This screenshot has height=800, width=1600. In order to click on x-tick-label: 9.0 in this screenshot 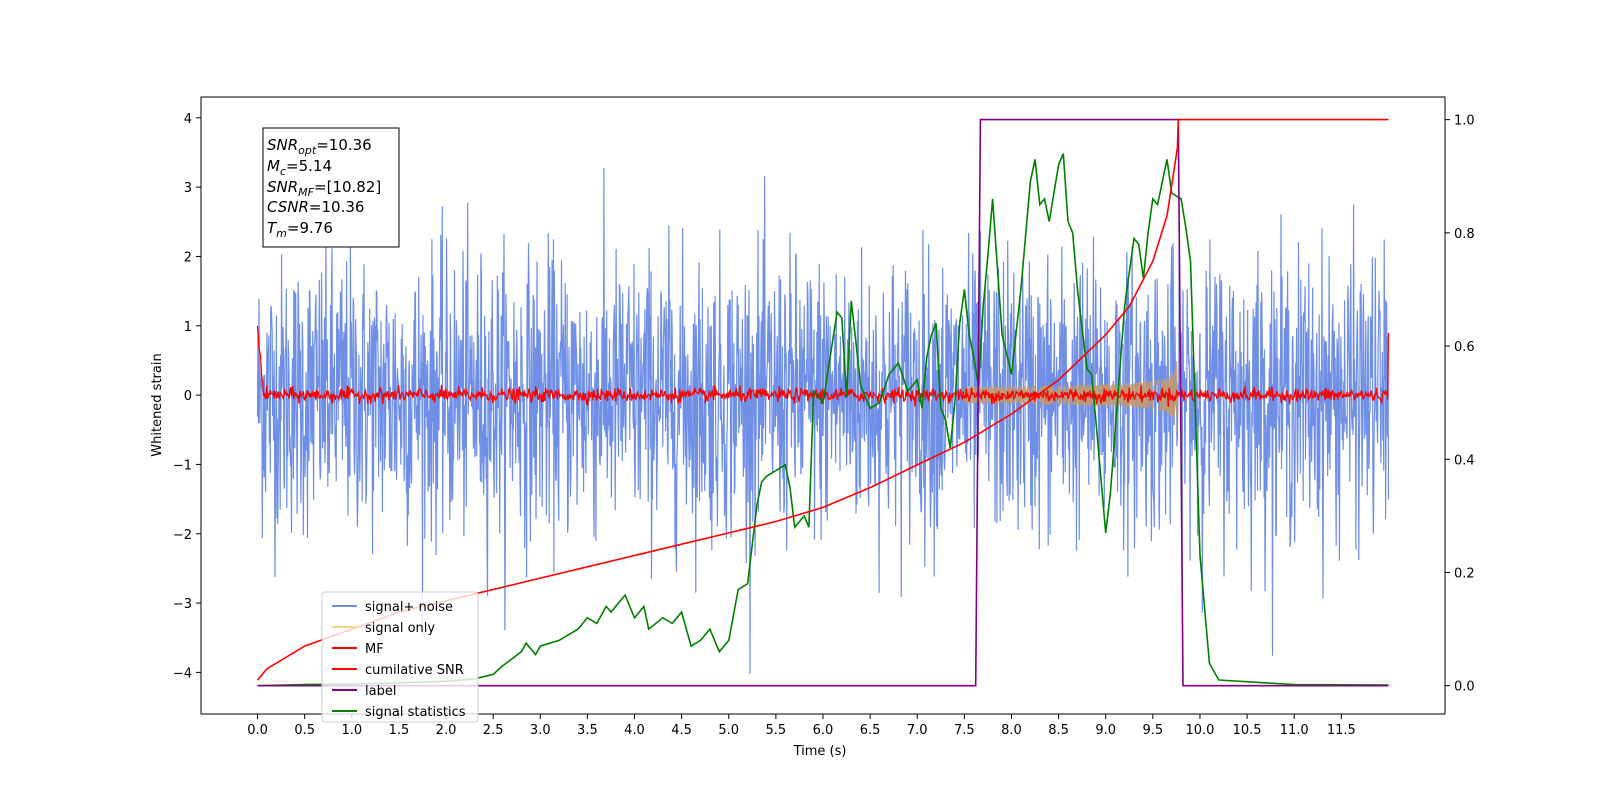, I will do `click(1105, 730)`.